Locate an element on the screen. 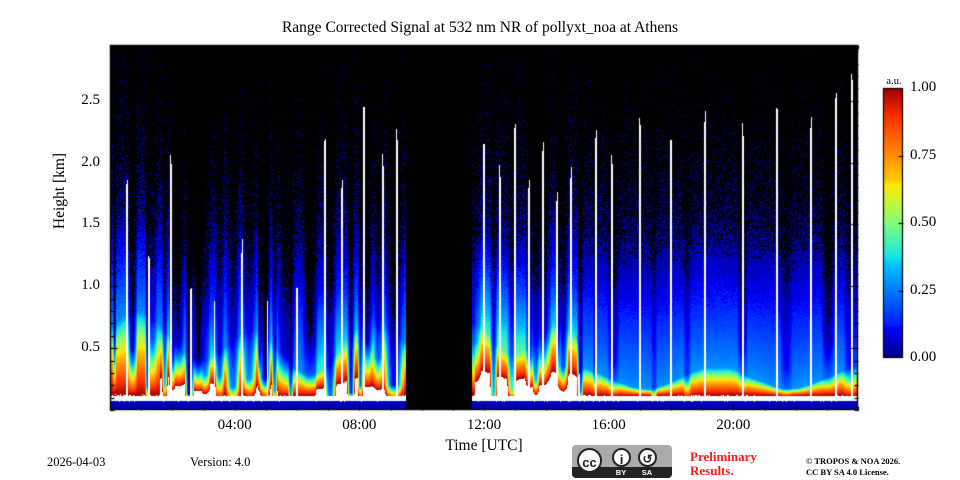 This screenshot has width=960, height=480. y-tick-label: 1.5 is located at coordinates (90, 223).